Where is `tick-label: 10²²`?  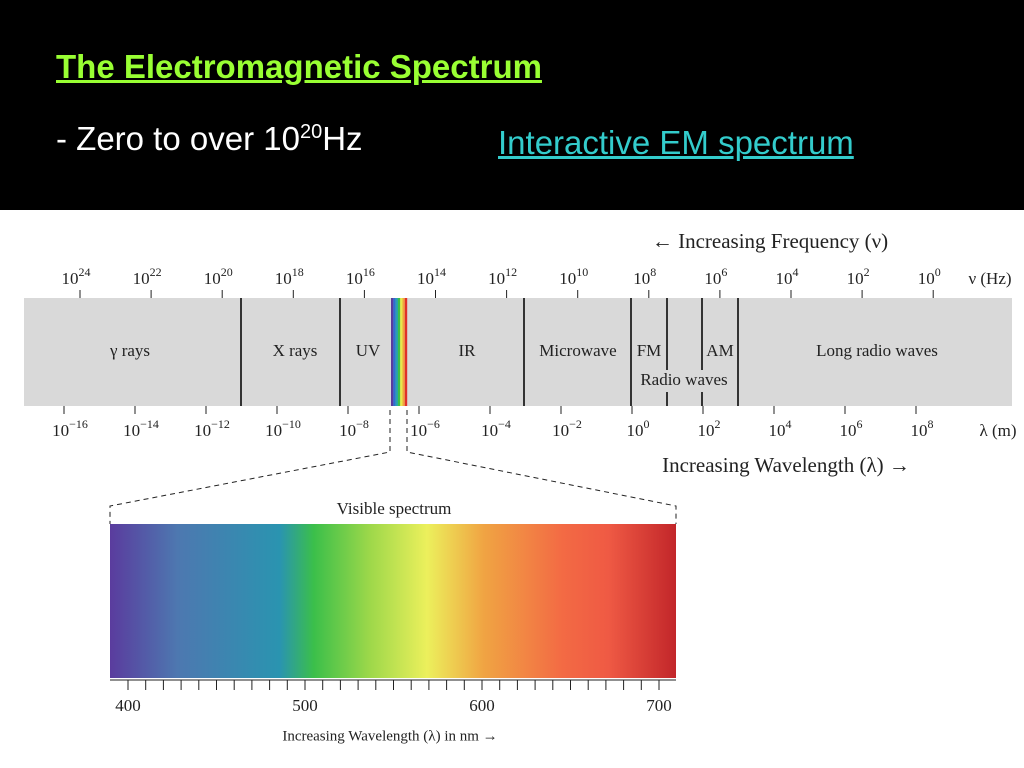 tick-label: 10²² is located at coordinates (147, 276).